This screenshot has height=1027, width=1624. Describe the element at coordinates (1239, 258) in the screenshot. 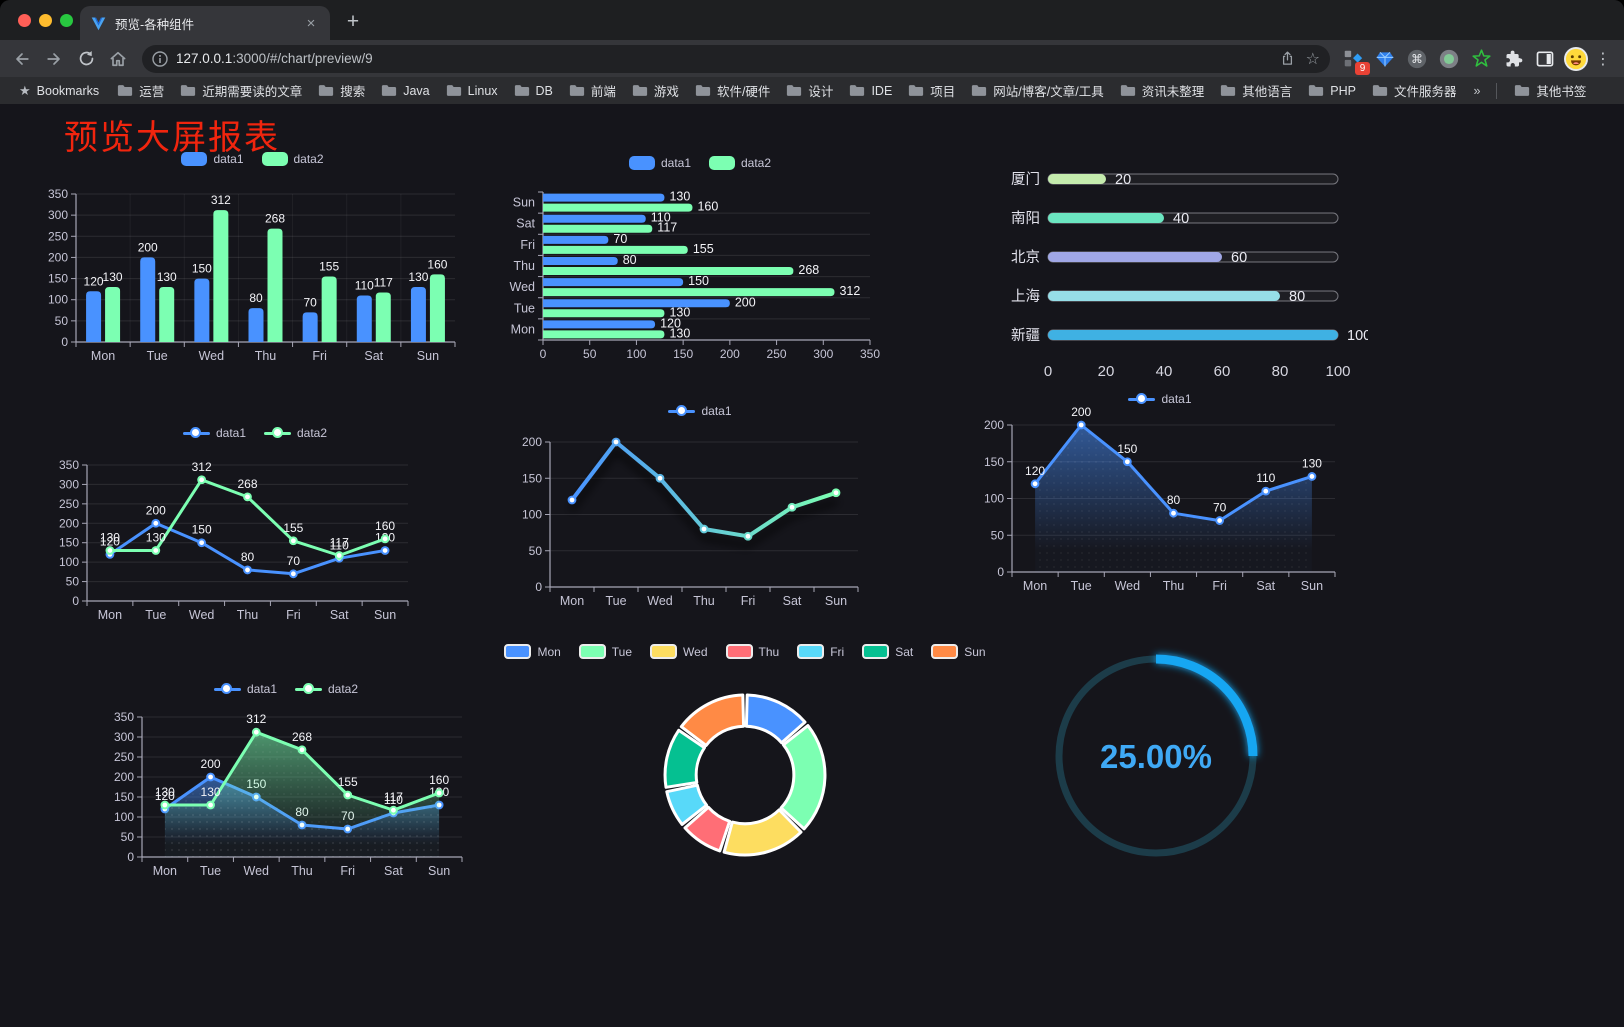

I see `svg-text: 60` at that location.